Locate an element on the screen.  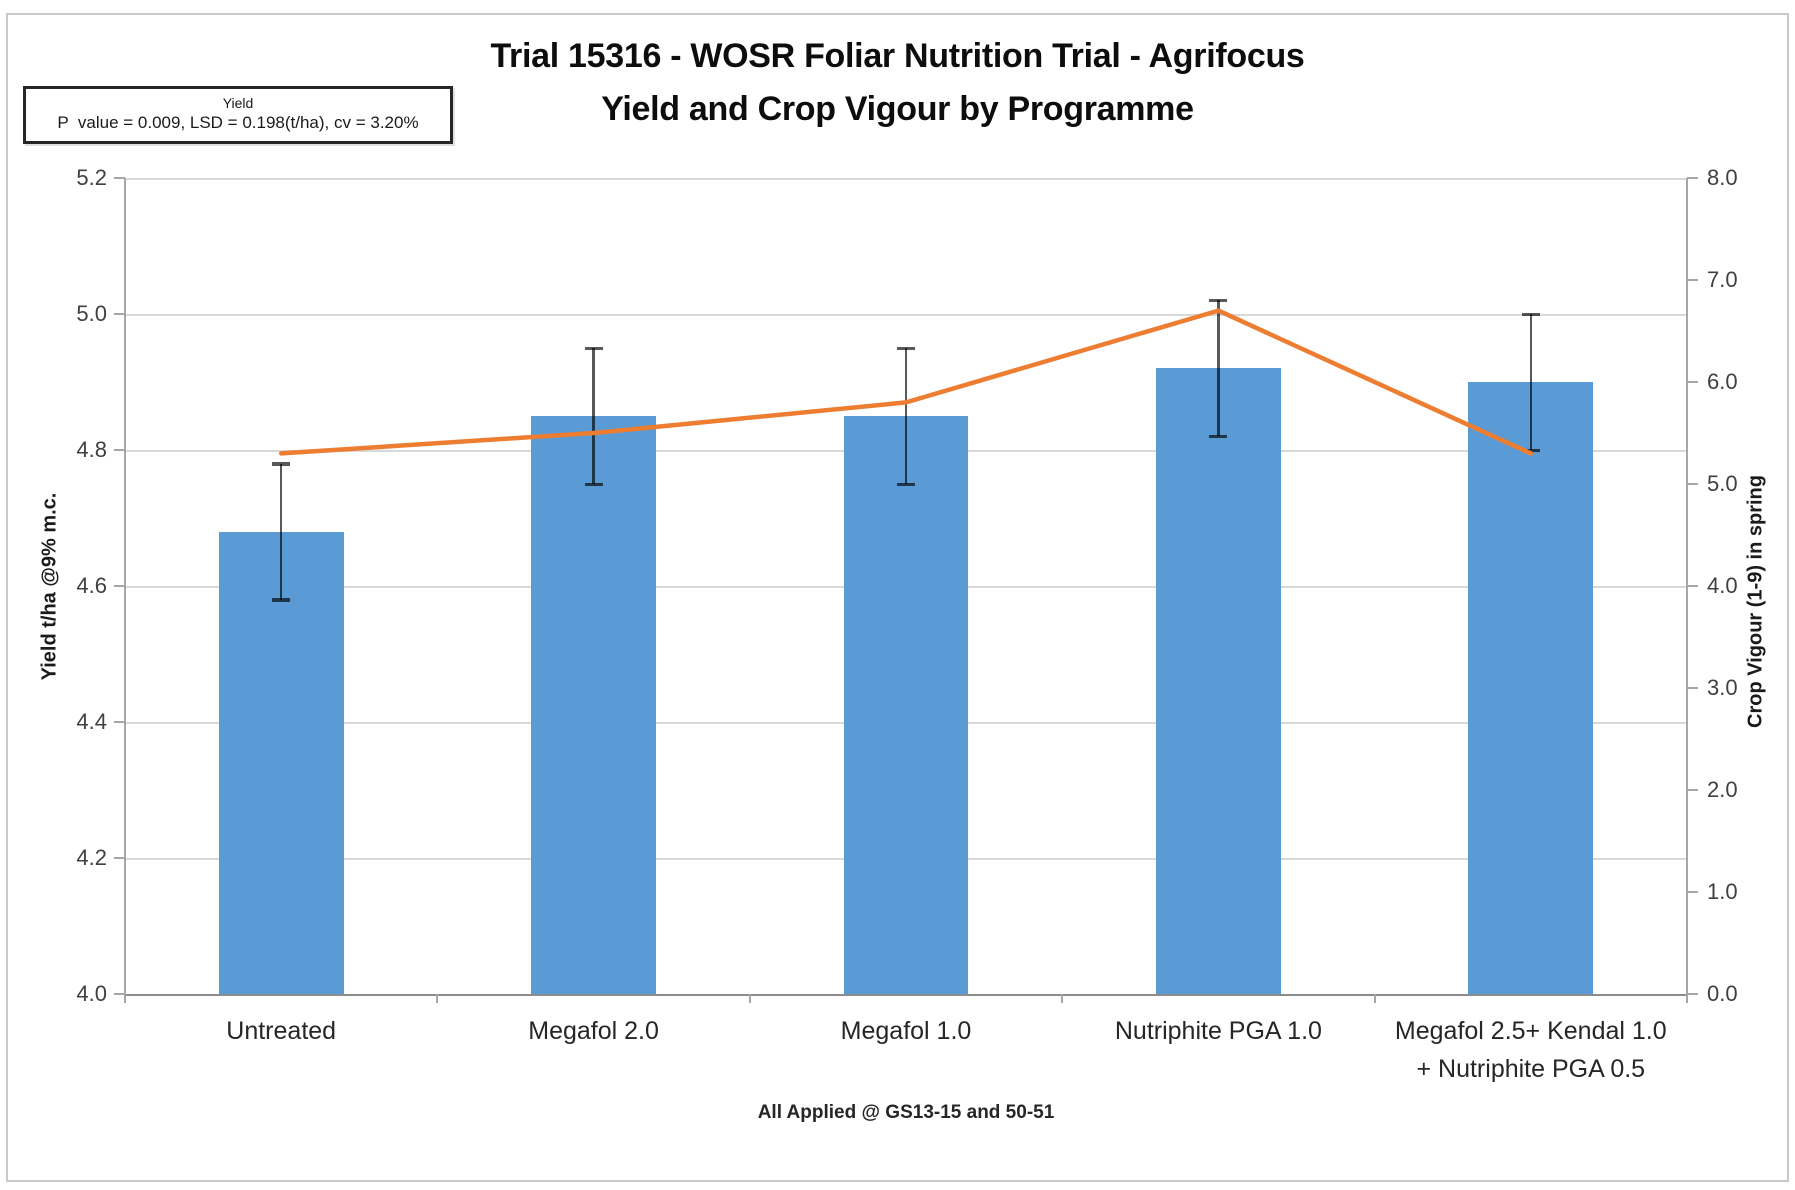
right-axis-tick-label: 6.0 is located at coordinates (1722, 381).